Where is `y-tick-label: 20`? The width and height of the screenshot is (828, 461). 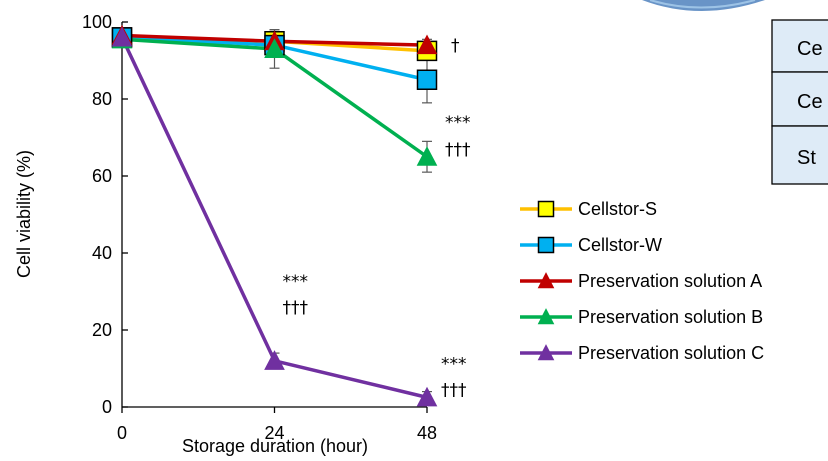
y-tick-label: 20 is located at coordinates (102, 330).